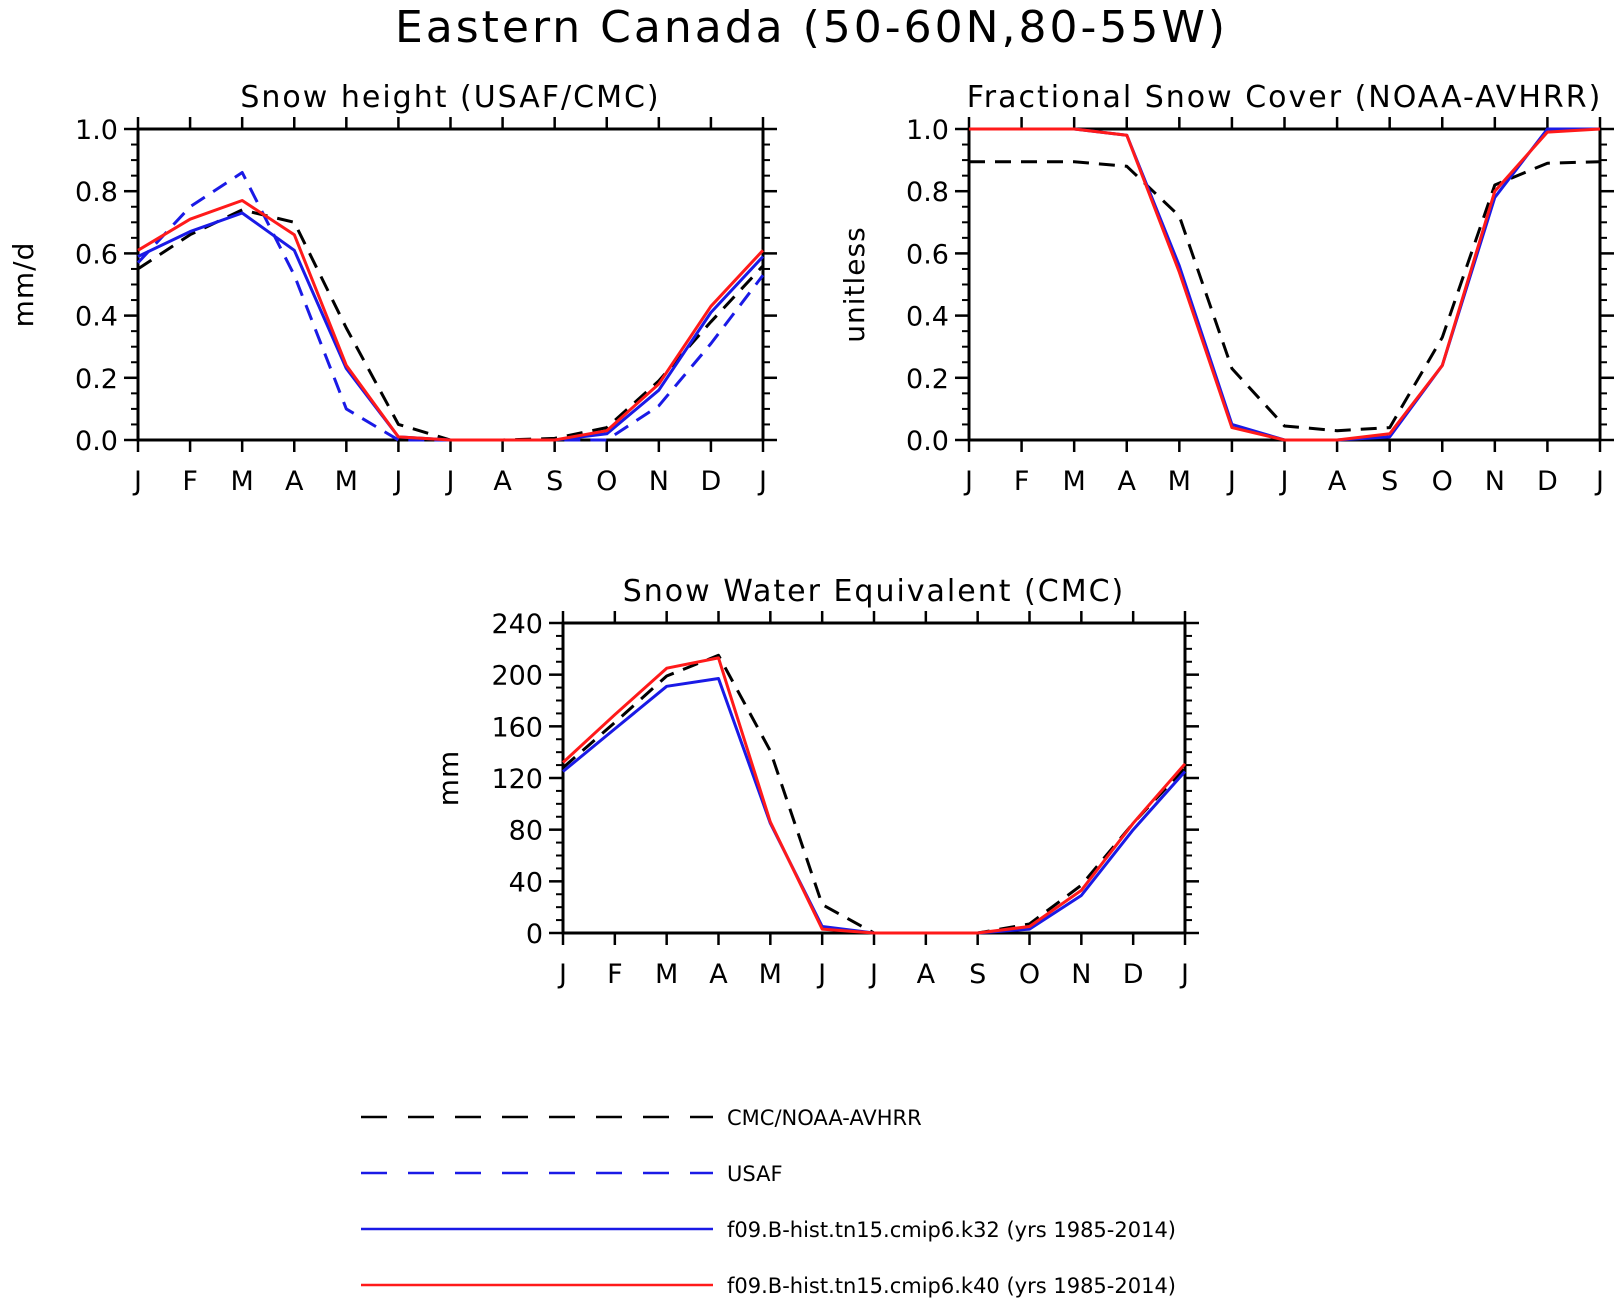 The image size is (1623, 1306). Describe the element at coordinates (572, 1174) in the screenshot. I see `legend-item: USAF` at that location.